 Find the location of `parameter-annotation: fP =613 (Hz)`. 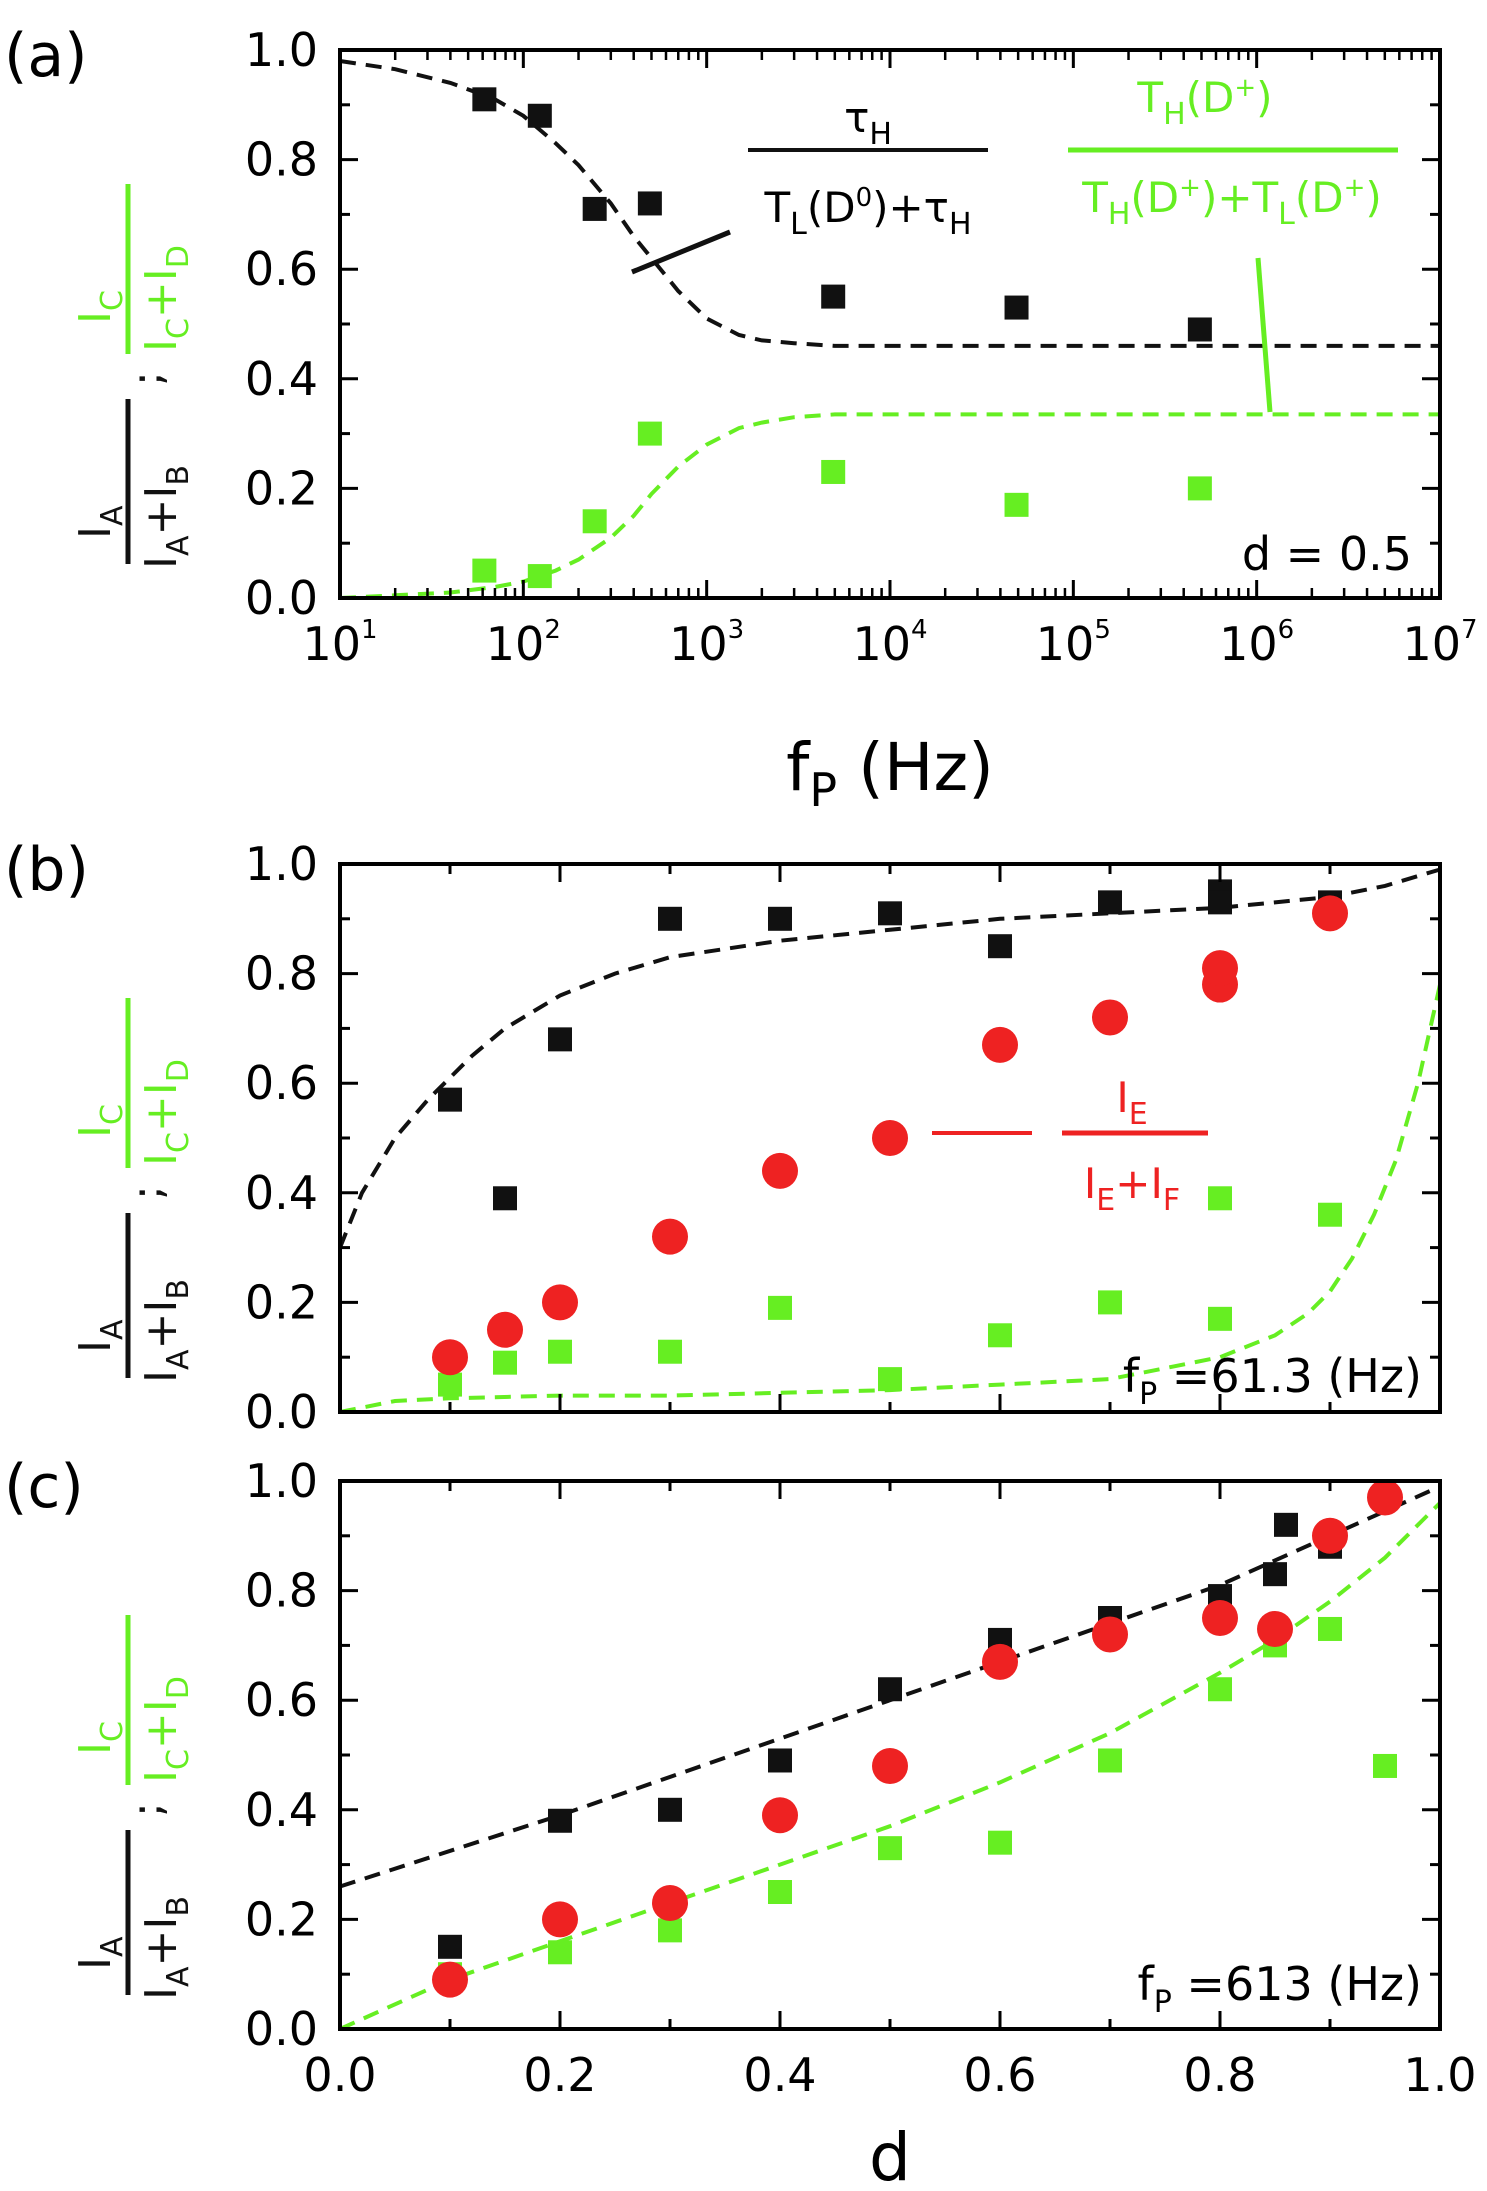

parameter-annotation: fP =613 (Hz) is located at coordinates (1279, 1988).